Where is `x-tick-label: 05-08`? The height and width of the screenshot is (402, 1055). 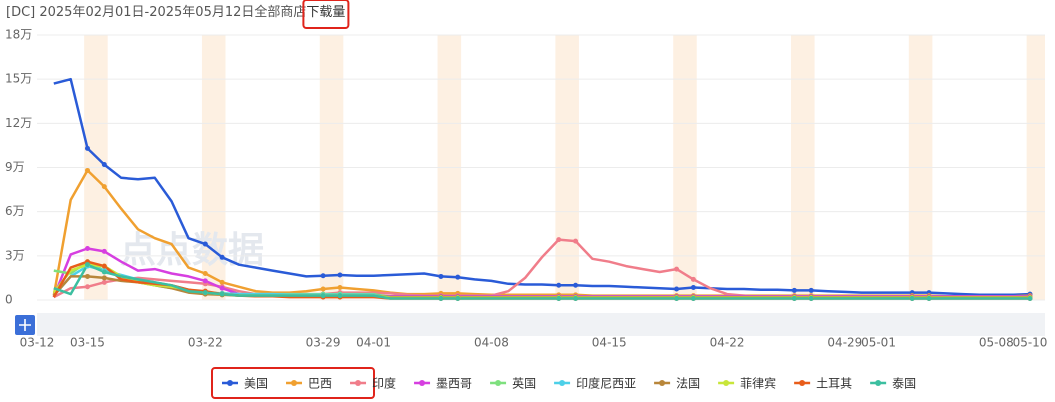
x-tick-label: 05-08 is located at coordinates (996, 343).